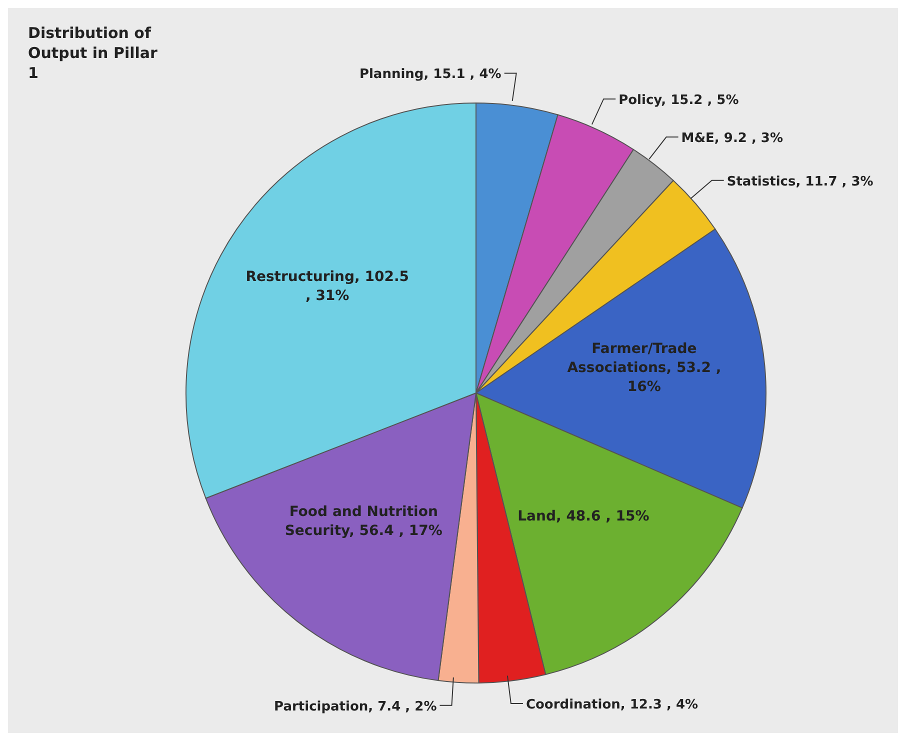 This screenshot has height=741, width=906. I want to click on slice-label: Coordination, 12.3 , 4%, so click(612, 704).